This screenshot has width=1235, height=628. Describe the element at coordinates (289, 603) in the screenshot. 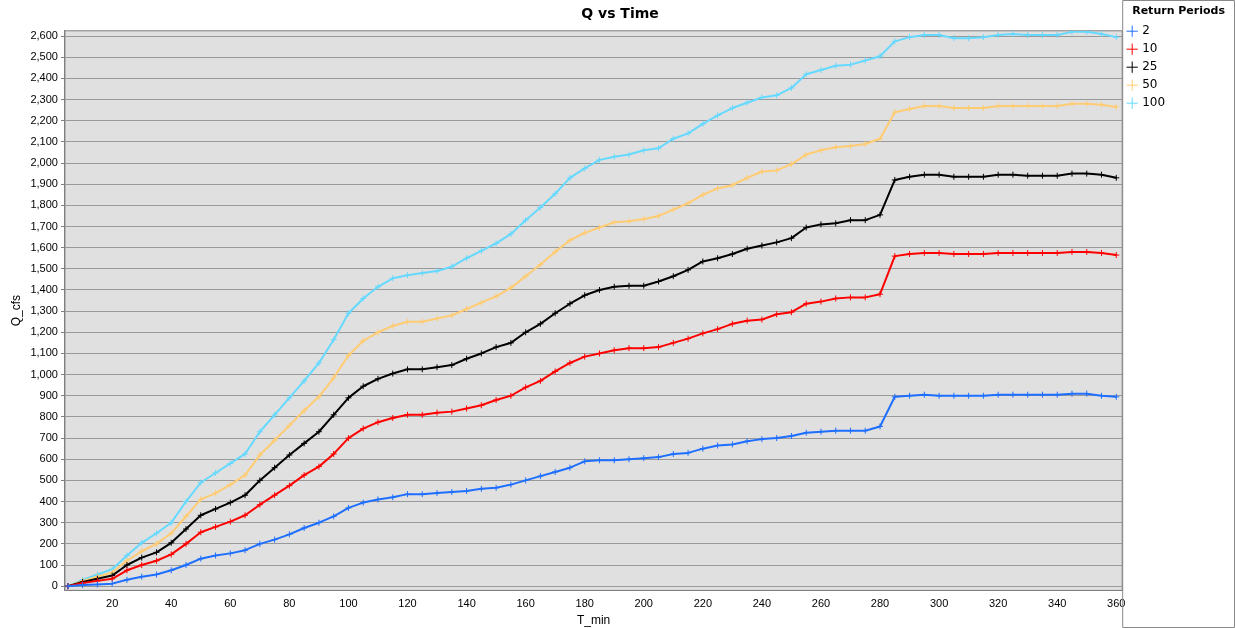

I see `x-tick-label: 80` at that location.